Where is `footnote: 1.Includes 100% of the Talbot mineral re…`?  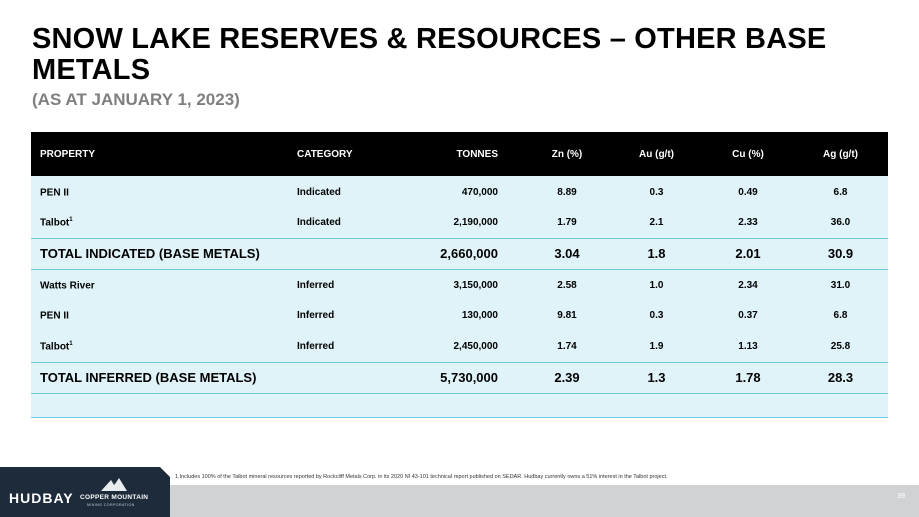
footnote: 1.Includes 100% of the Talbot mineral re… is located at coordinates (421, 477).